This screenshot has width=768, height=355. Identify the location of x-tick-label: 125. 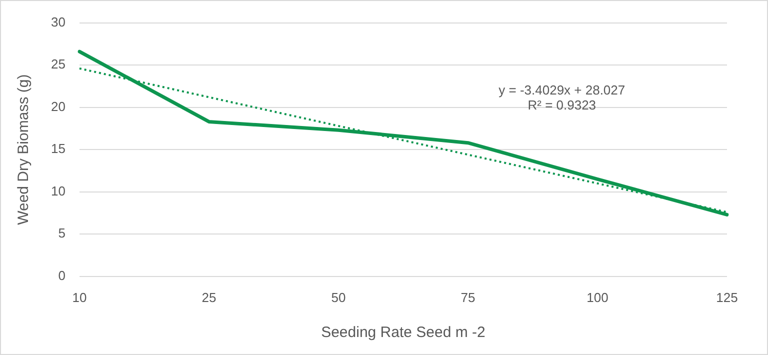
(727, 297).